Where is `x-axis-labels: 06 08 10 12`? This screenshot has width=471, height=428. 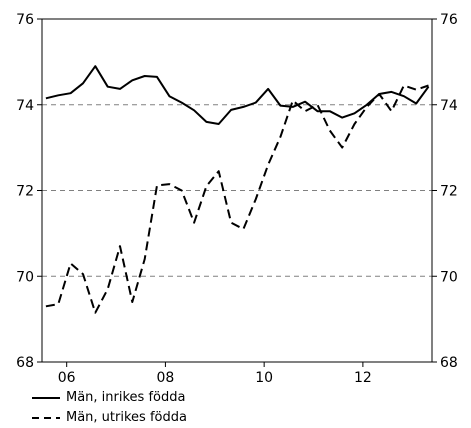
x-axis-labels: 06 08 10 12 is located at coordinates (215, 378).